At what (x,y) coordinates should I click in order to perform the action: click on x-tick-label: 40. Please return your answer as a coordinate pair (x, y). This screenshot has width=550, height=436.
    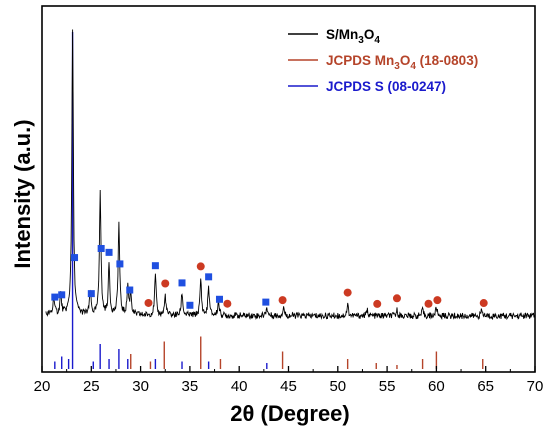
    Looking at the image, I should click on (239, 386).